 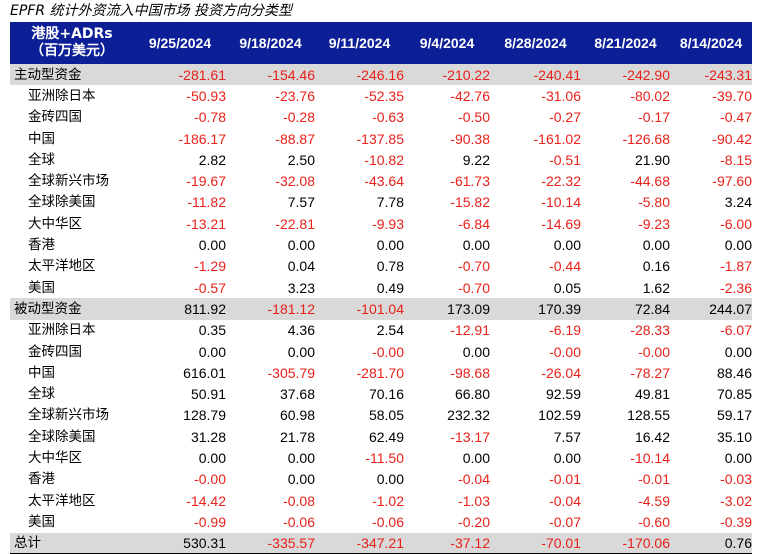 I want to click on value-cell: -186.17, so click(x=202, y=138).